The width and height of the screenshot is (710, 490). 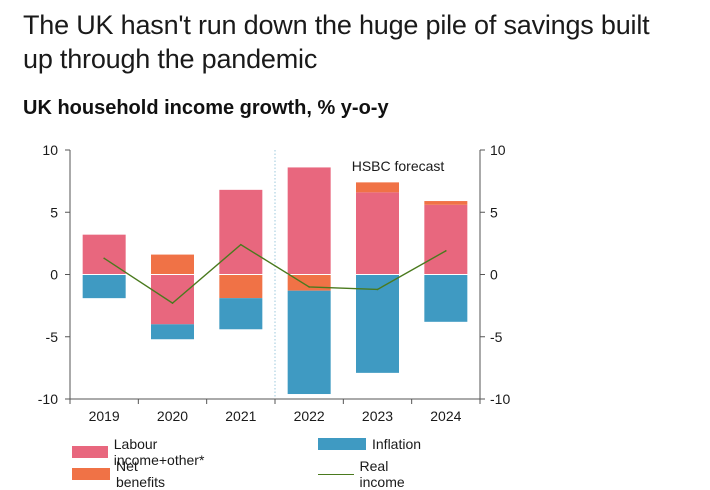 What do you see at coordinates (172, 264) in the screenshot?
I see `bar-net-benefits-2020` at bounding box center [172, 264].